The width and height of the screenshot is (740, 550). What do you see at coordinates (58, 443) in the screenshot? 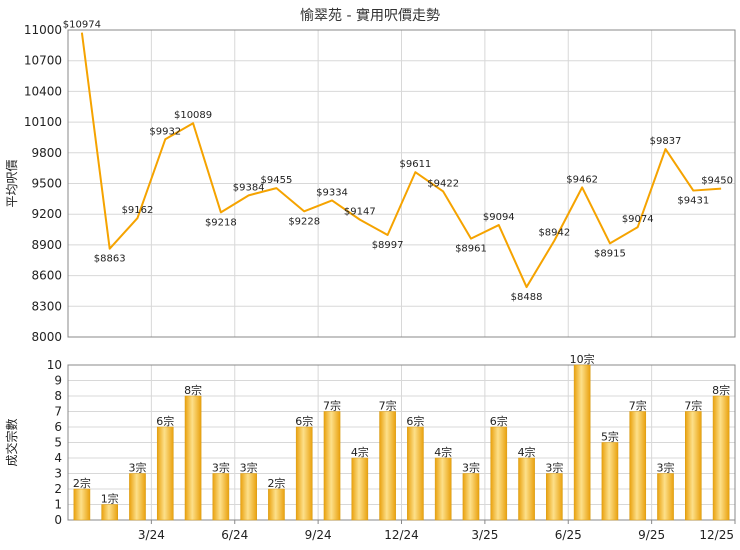
I see `volume-y-tick-label: 5` at bounding box center [58, 443].